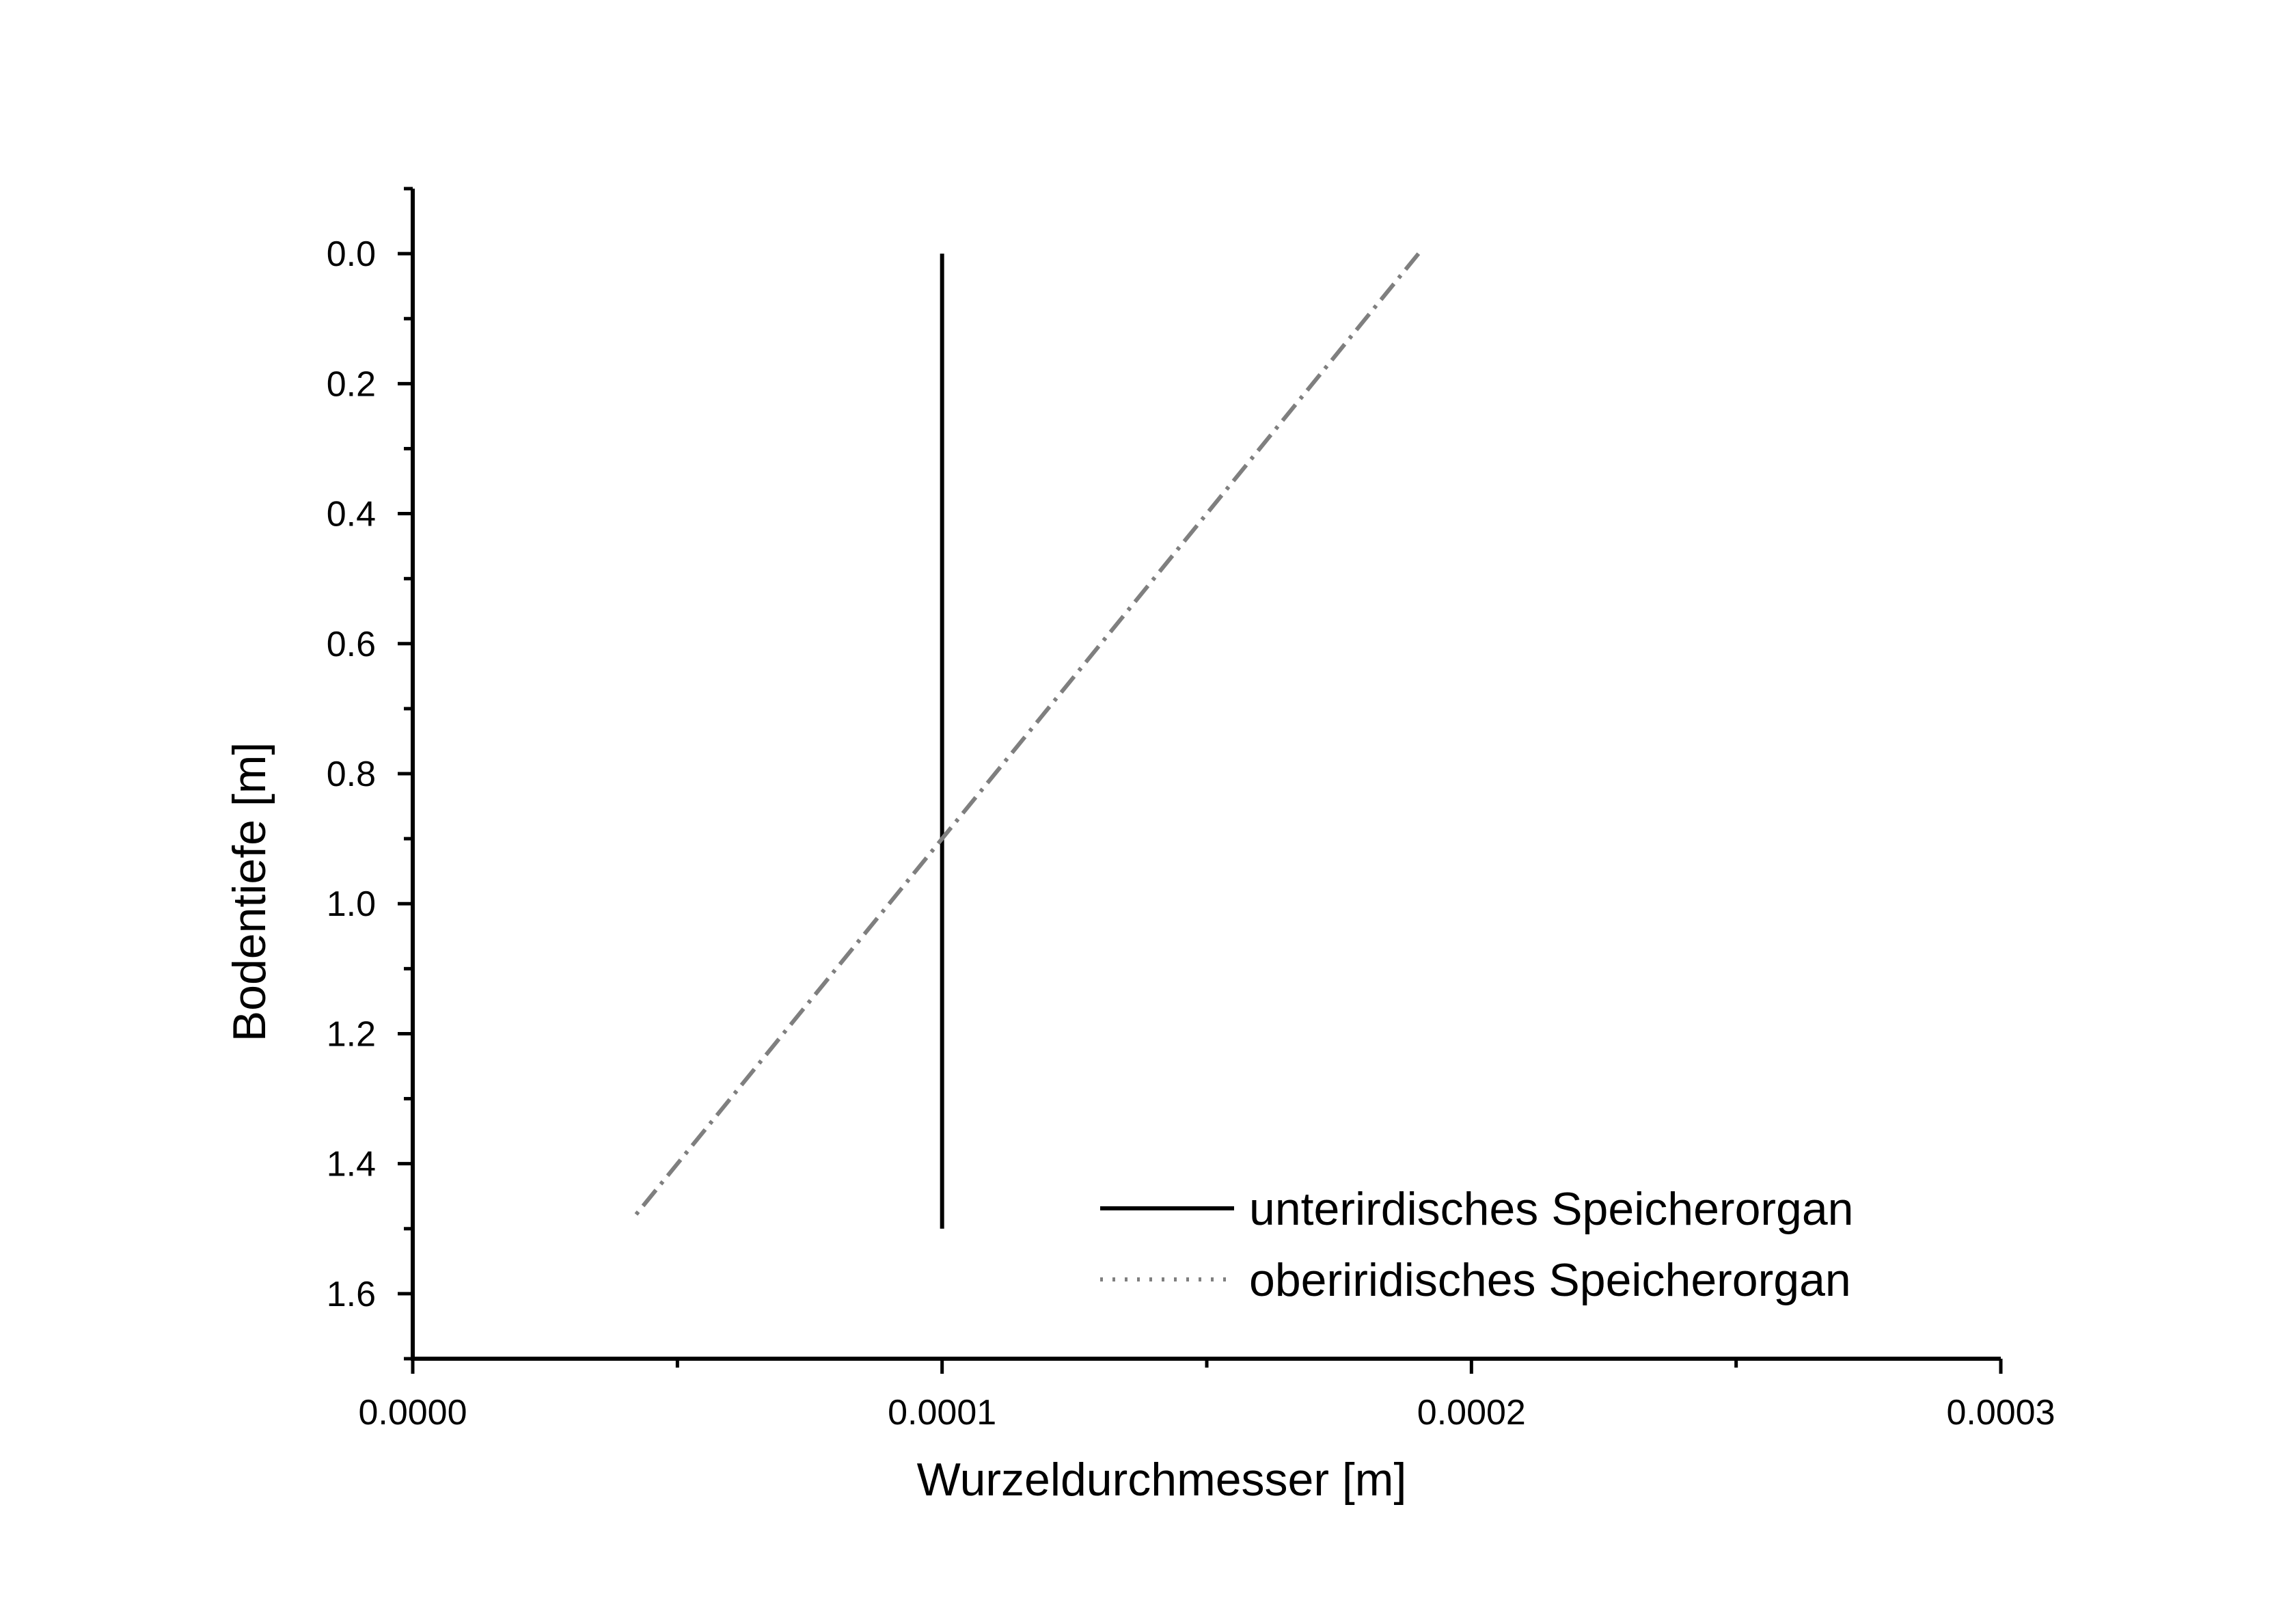 Image resolution: width=2296 pixels, height=1615 pixels. What do you see at coordinates (351, 1164) in the screenshot?
I see `y-tick-label: 1.4` at bounding box center [351, 1164].